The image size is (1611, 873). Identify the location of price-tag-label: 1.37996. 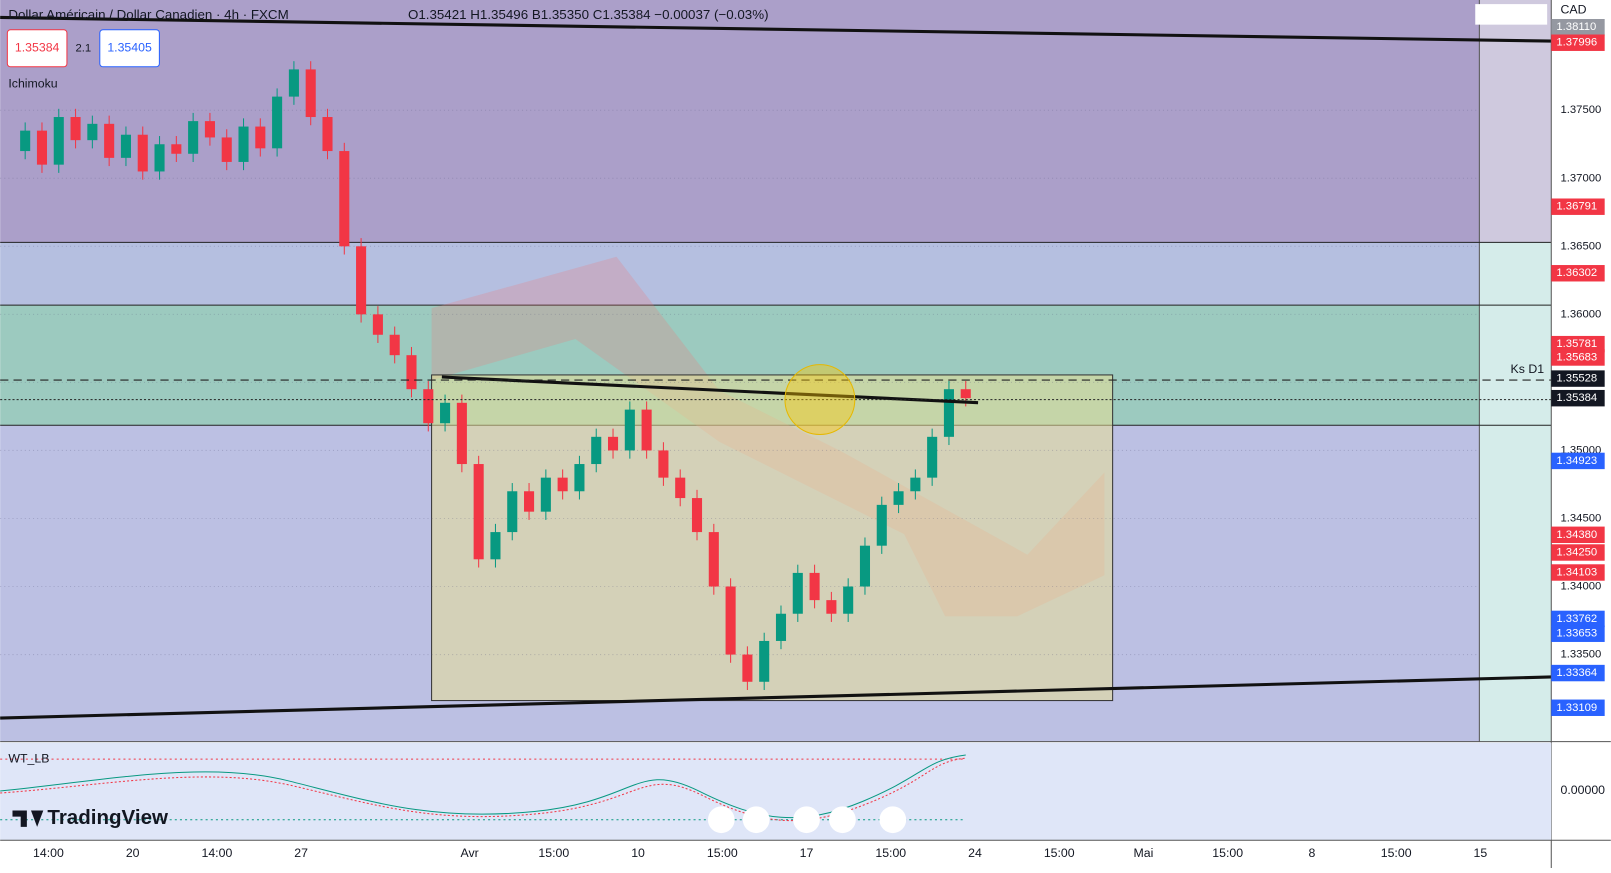
(1576, 43).